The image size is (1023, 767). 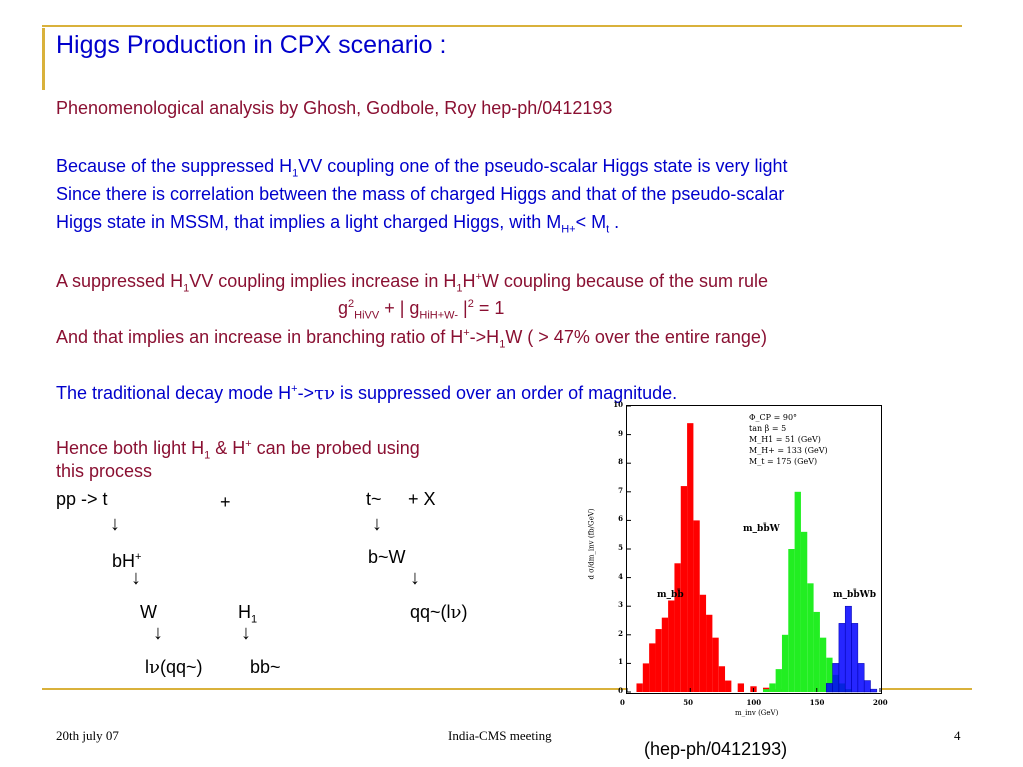 What do you see at coordinates (620, 690) in the screenshot?
I see `y-tick-label: 0` at bounding box center [620, 690].